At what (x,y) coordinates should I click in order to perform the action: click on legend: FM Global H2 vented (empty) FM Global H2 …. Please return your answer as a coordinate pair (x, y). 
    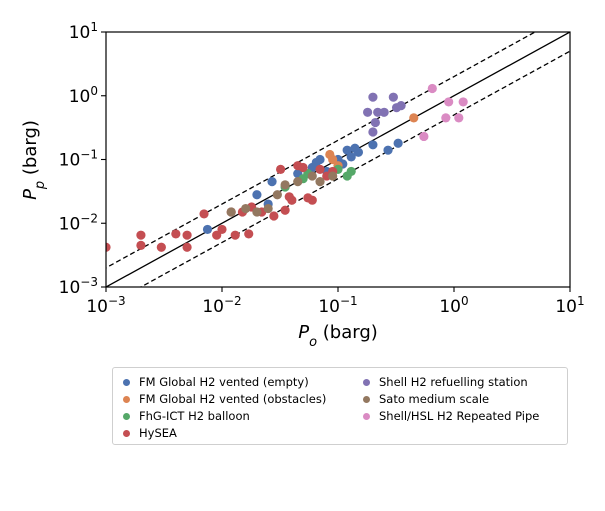
    Looking at the image, I should click on (340, 406).